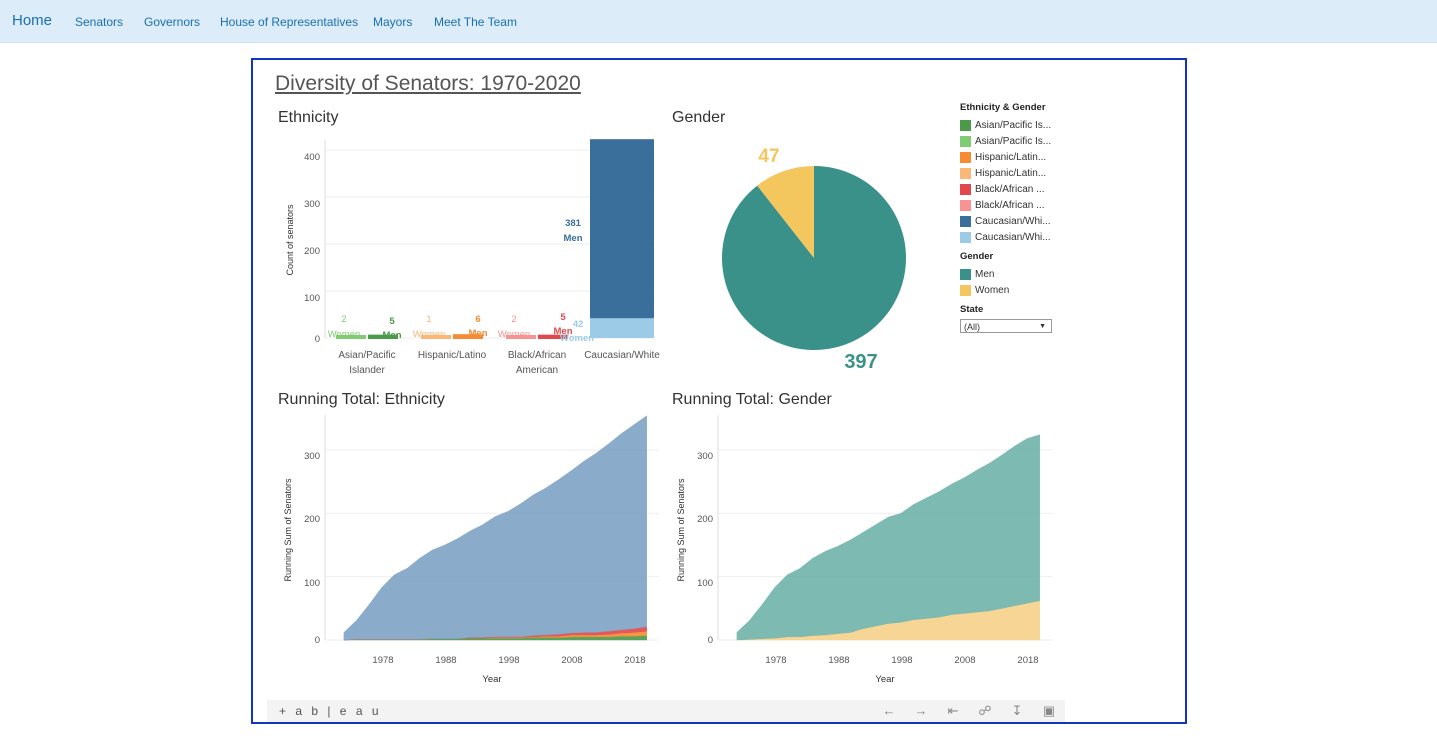  What do you see at coordinates (985, 274) in the screenshot?
I see `legend-label: Men` at bounding box center [985, 274].